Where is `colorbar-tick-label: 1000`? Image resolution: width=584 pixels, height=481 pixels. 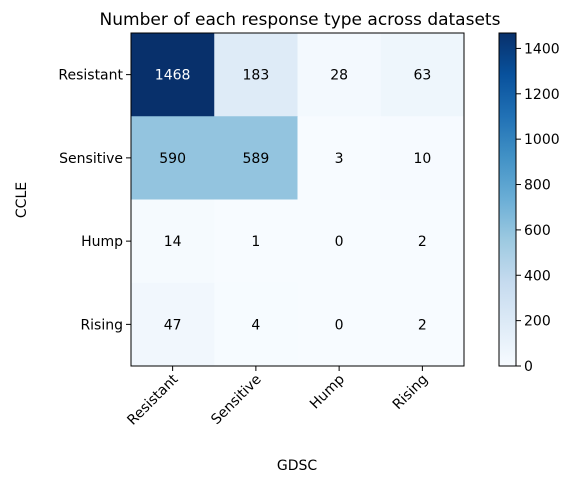 colorbar-tick-label: 1000 is located at coordinates (542, 140).